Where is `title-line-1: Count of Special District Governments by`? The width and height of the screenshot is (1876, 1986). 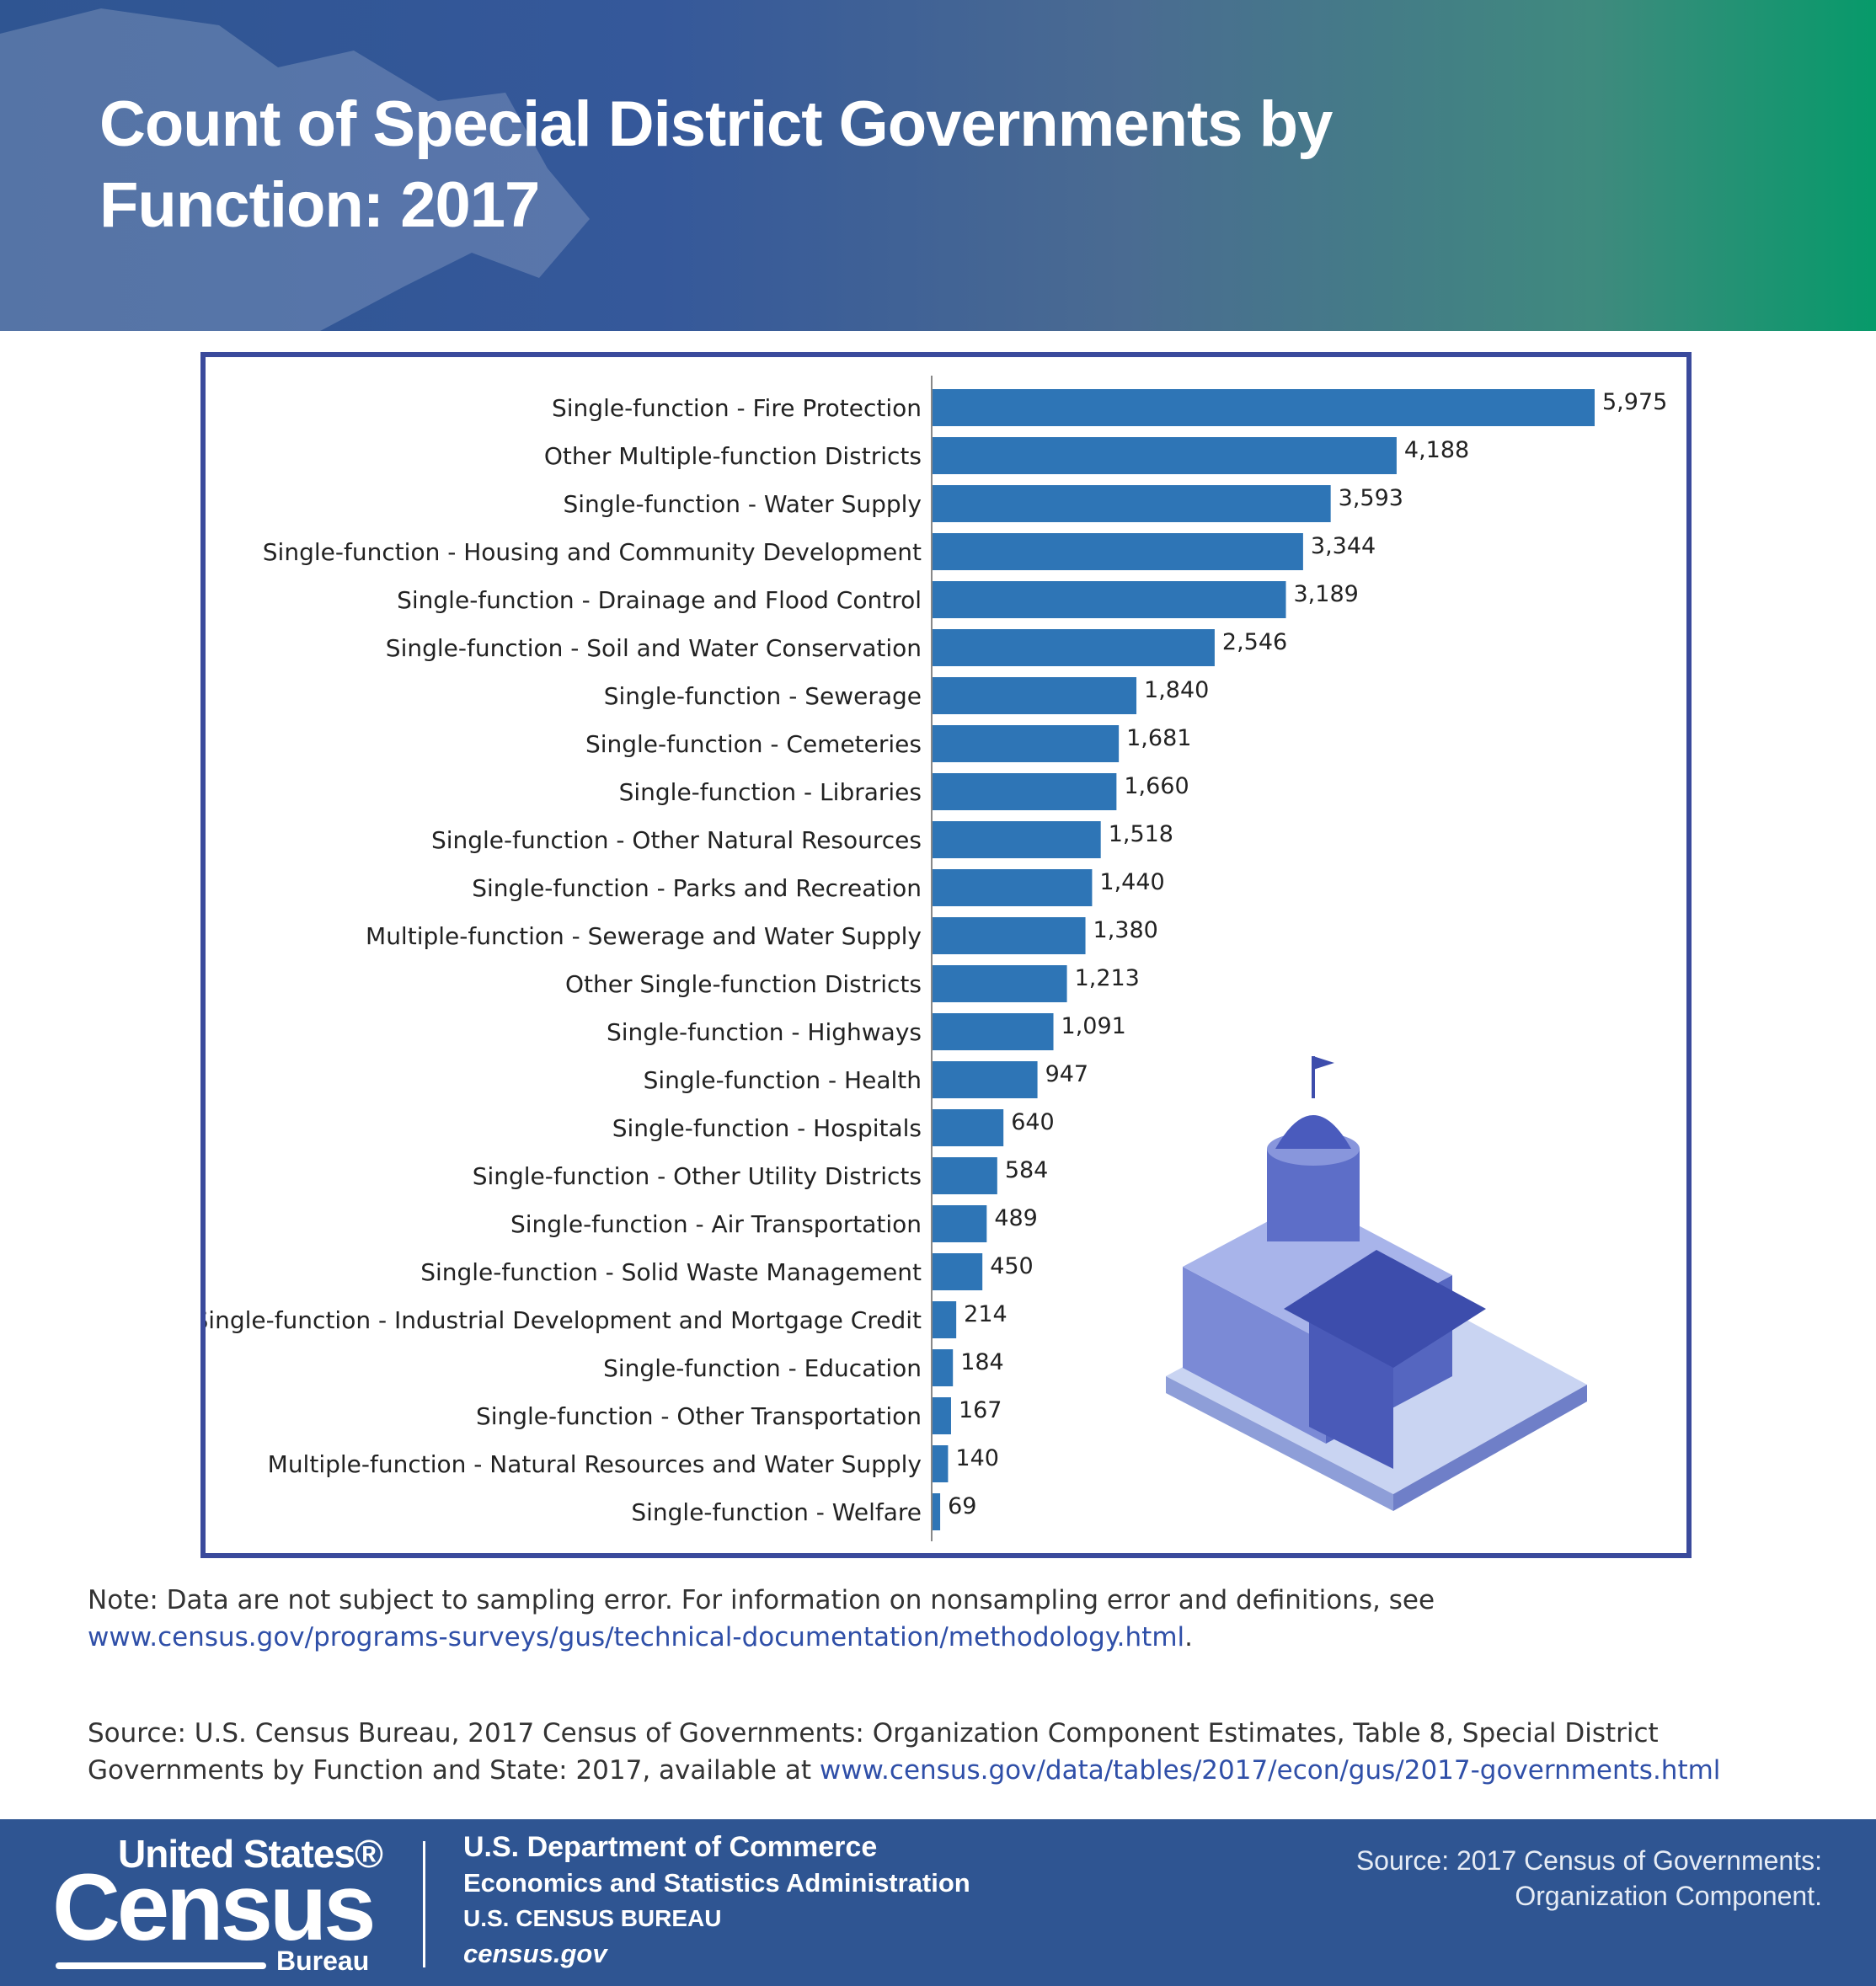 title-line-1: Count of Special District Governments by is located at coordinates (716, 124).